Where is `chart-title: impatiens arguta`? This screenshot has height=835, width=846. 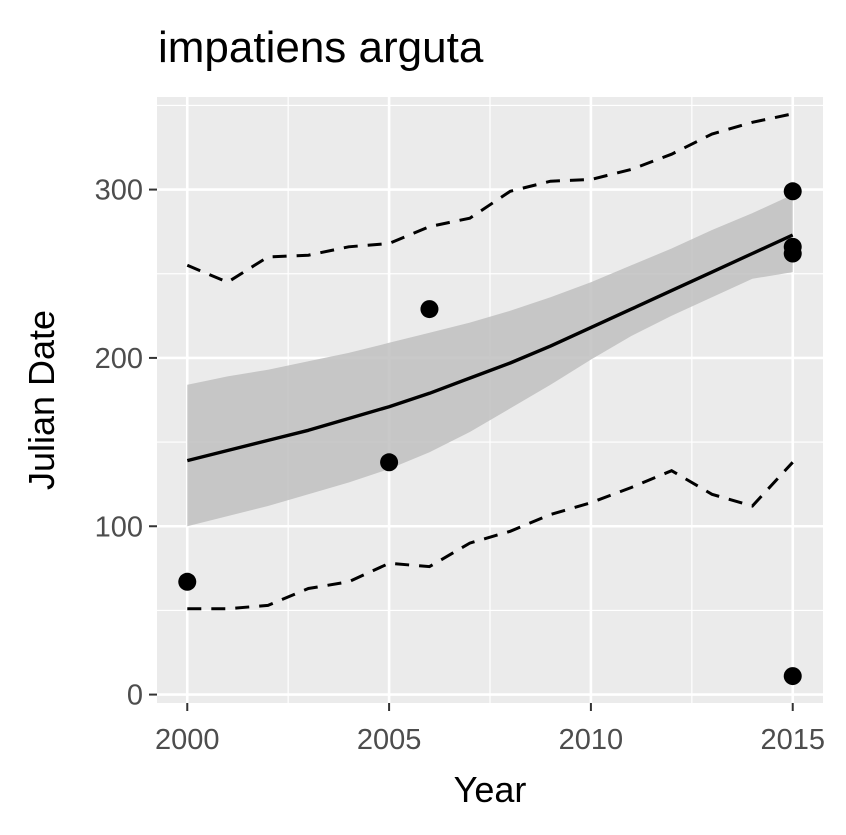
chart-title: impatiens arguta is located at coordinates (321, 47).